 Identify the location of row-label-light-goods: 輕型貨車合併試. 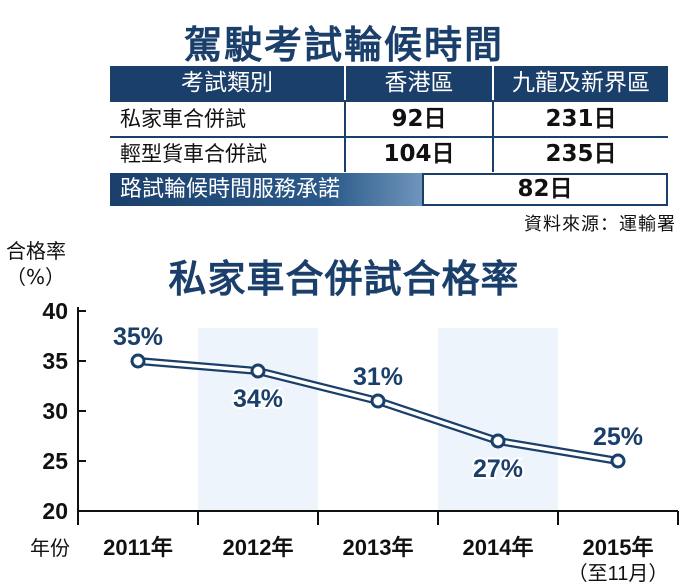
(193, 154).